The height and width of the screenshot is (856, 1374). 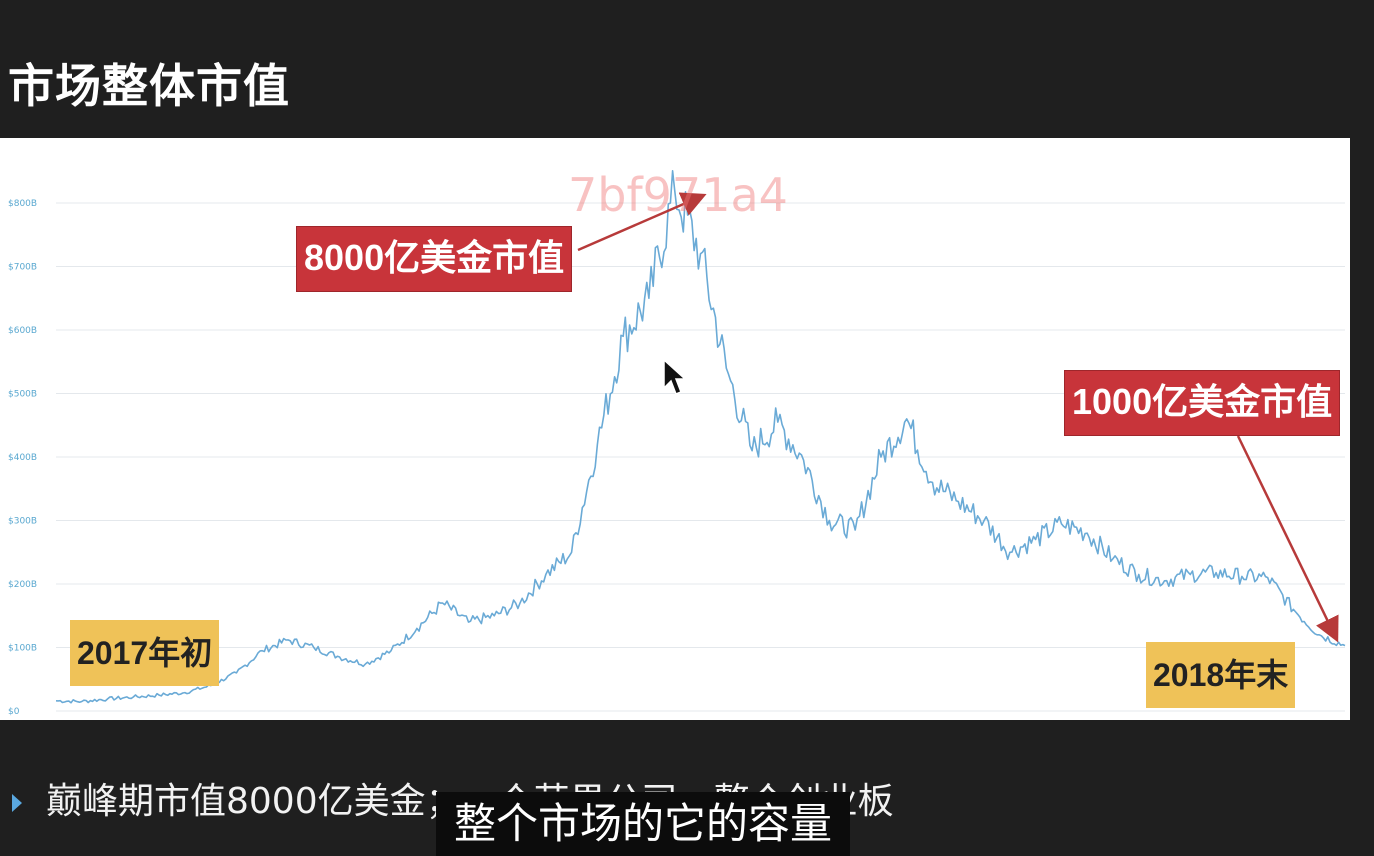 What do you see at coordinates (22, 204) in the screenshot?
I see `y-tick-label: $800B` at bounding box center [22, 204].